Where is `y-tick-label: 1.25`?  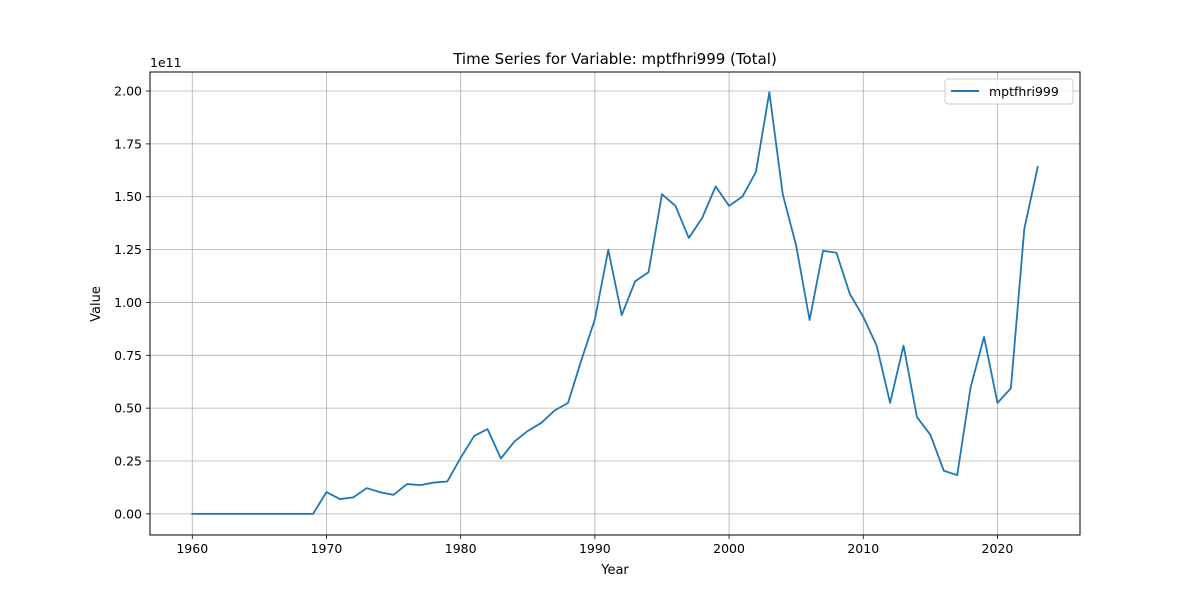 y-tick-label: 1.25 is located at coordinates (128, 249).